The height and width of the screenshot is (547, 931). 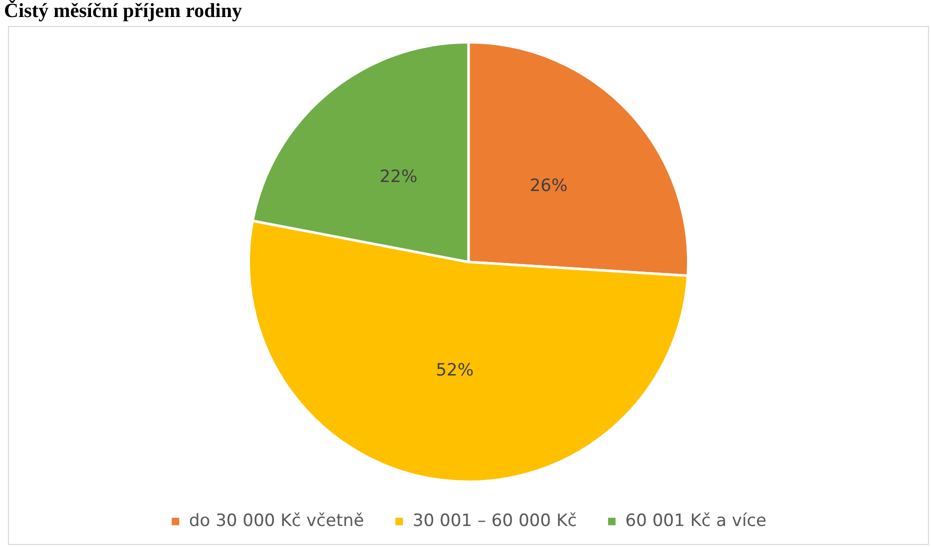 I want to click on data-label: 52%, so click(x=455, y=370).